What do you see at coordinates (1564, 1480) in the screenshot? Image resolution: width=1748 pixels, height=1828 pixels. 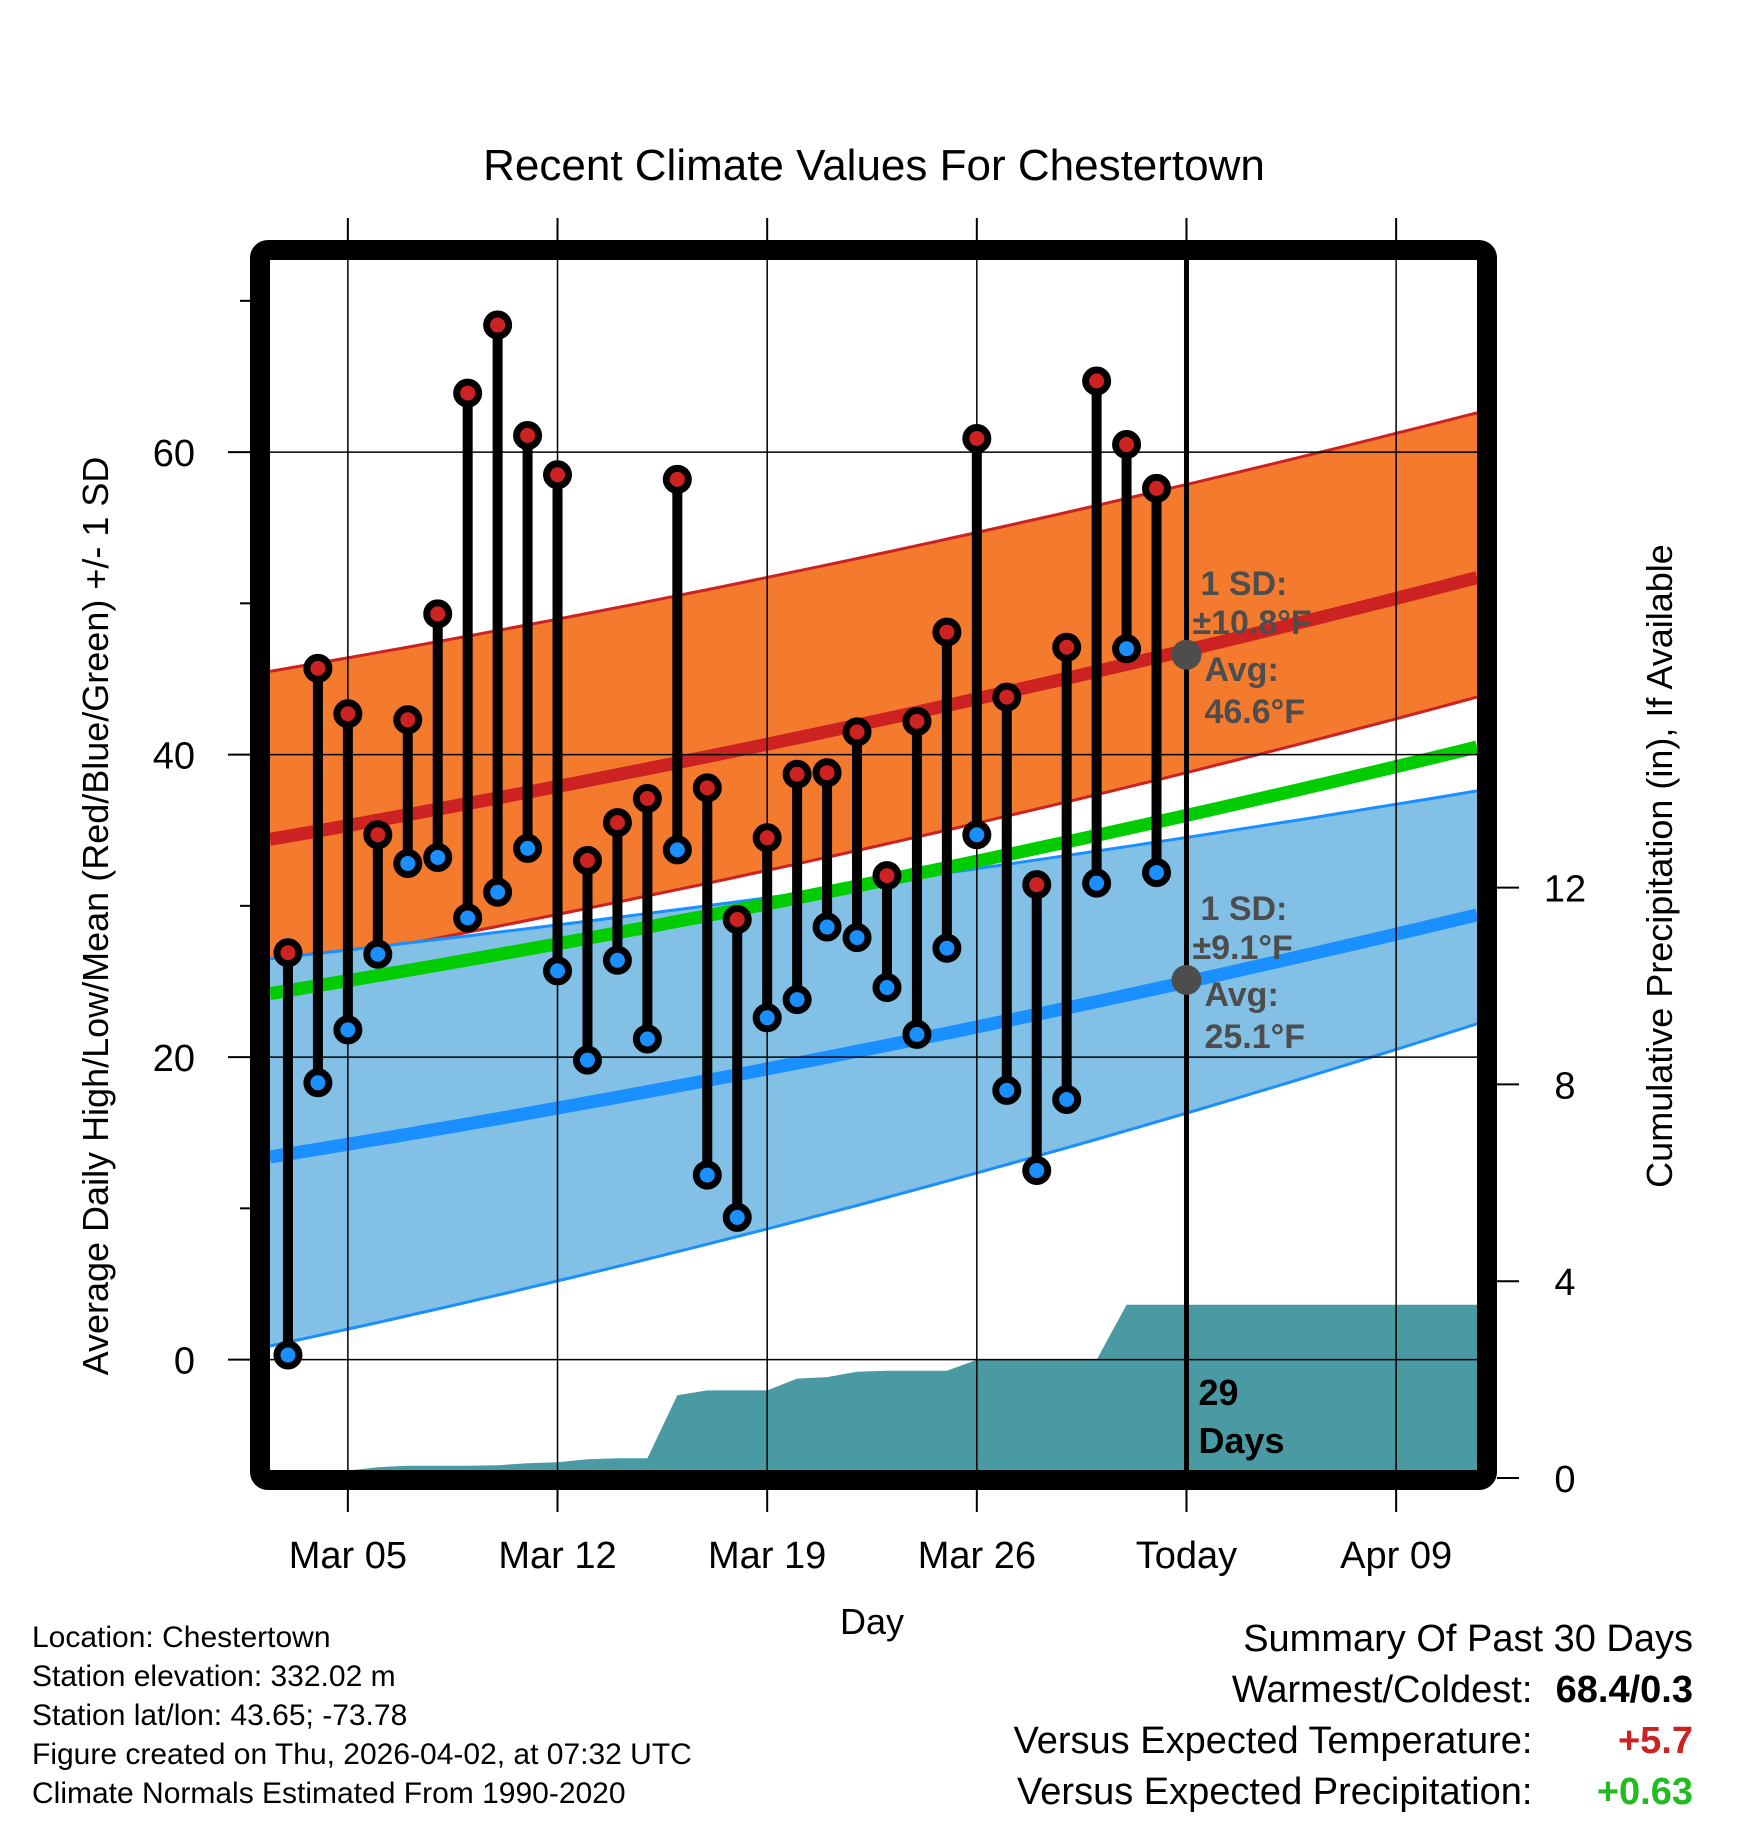 I see `y2-tick-label: 0` at bounding box center [1564, 1480].